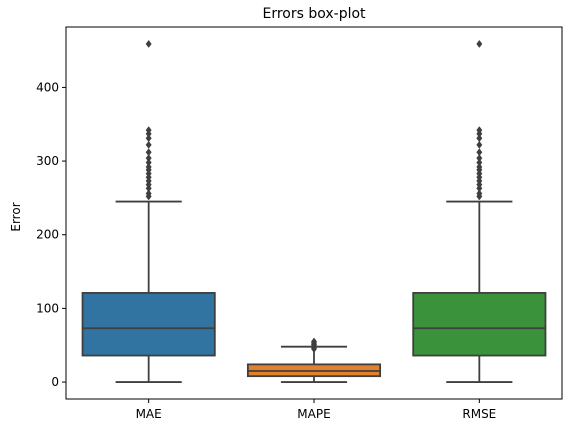 This screenshot has height=433, width=571. I want to click on x-tick-label-mape: MAPE, so click(313, 414).